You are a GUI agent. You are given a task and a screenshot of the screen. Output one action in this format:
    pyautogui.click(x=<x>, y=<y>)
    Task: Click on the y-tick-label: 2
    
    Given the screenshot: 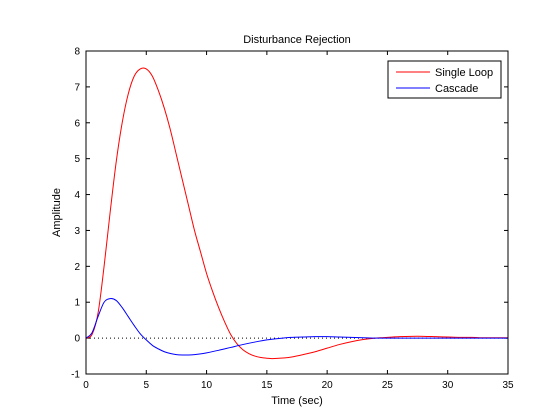 What is the action you would take?
    pyautogui.click(x=77, y=267)
    